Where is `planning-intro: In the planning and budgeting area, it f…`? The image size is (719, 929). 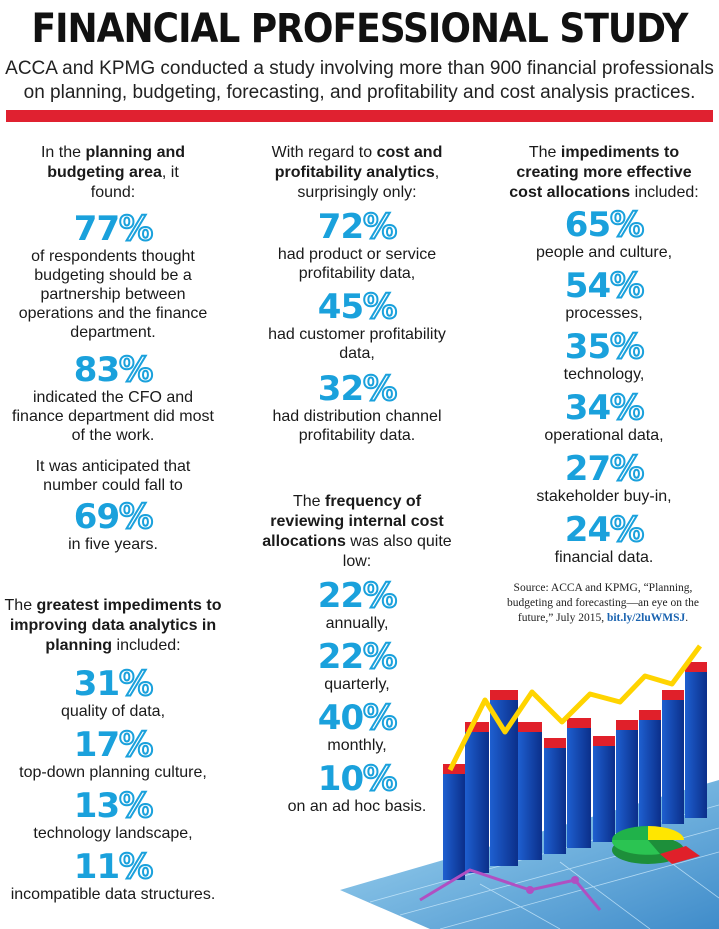 planning-intro: In the planning and budgeting area, it f… is located at coordinates (113, 173).